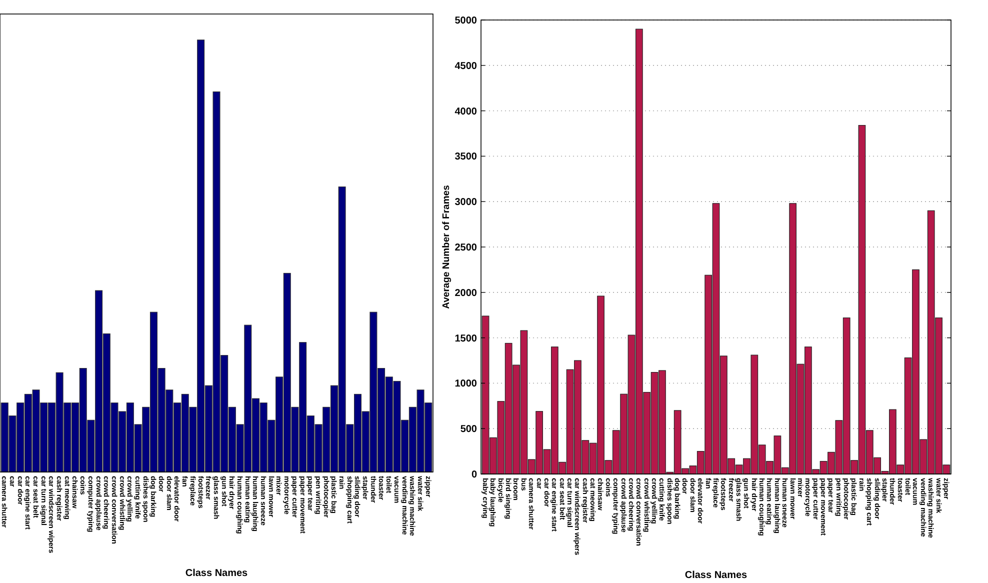 Image resolution: width=988 pixels, height=583 pixels. I want to click on y-tick-label: 0, so click(474, 475).